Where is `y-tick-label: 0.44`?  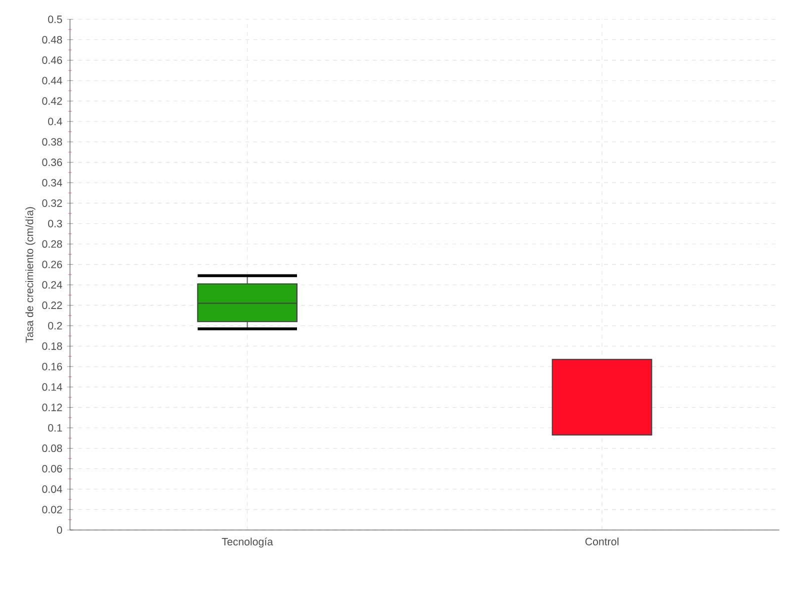 y-tick-label: 0.44 is located at coordinates (52, 80).